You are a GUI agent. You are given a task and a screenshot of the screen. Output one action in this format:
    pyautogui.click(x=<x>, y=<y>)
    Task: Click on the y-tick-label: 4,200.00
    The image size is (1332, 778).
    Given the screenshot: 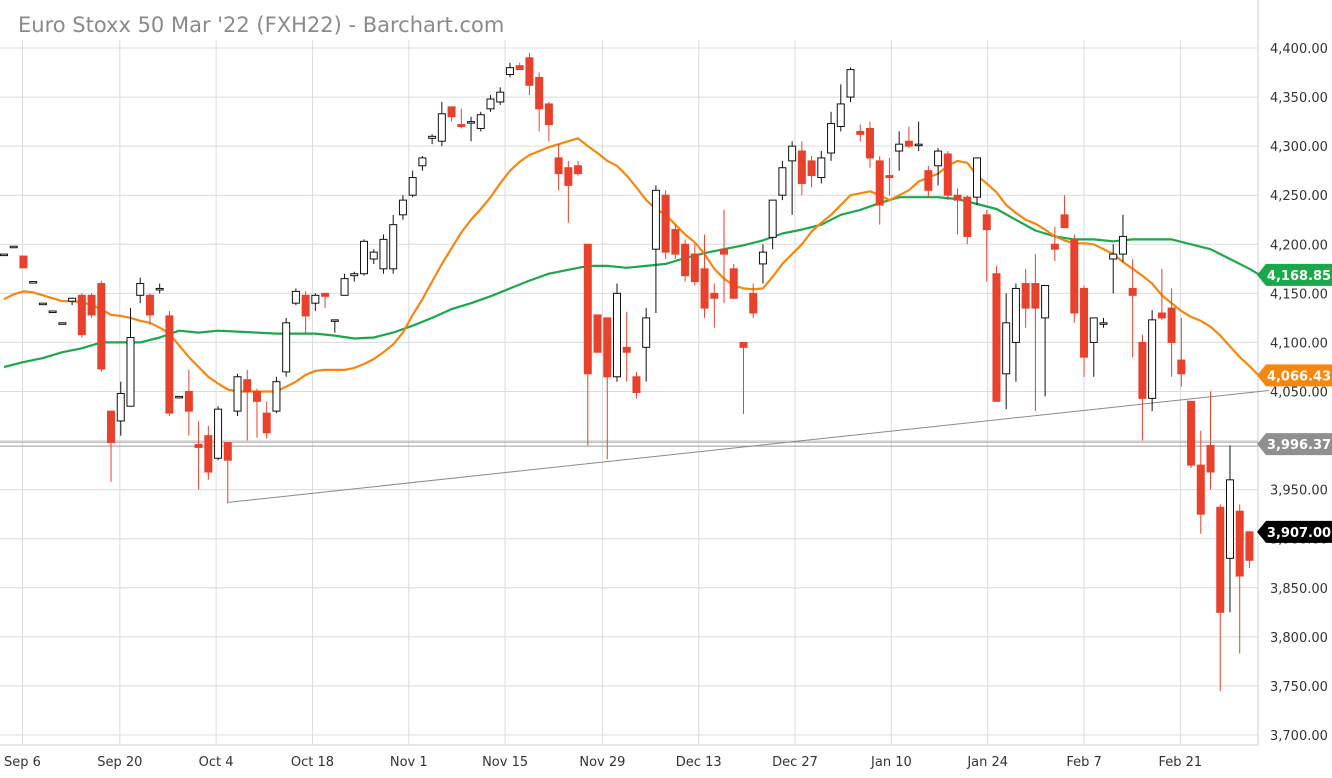 What is the action you would take?
    pyautogui.click(x=1299, y=245)
    